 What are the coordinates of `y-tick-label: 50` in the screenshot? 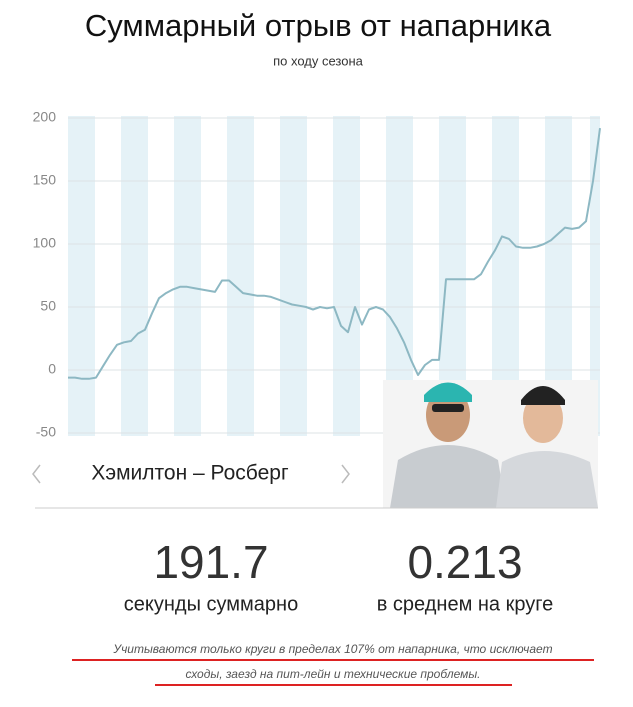 It's located at (48, 306).